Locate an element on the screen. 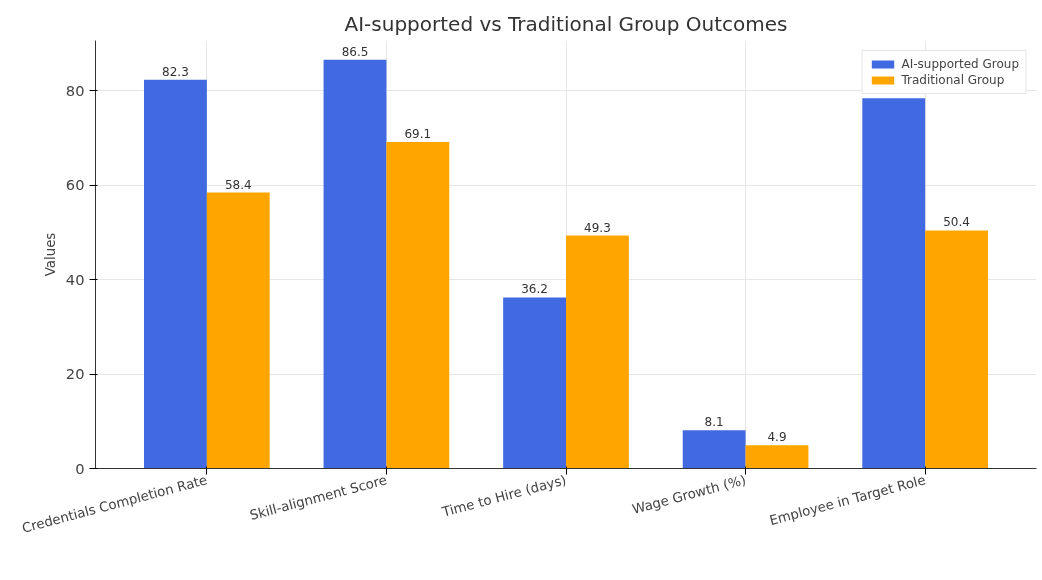  y-tick-label: 20 is located at coordinates (75, 374).